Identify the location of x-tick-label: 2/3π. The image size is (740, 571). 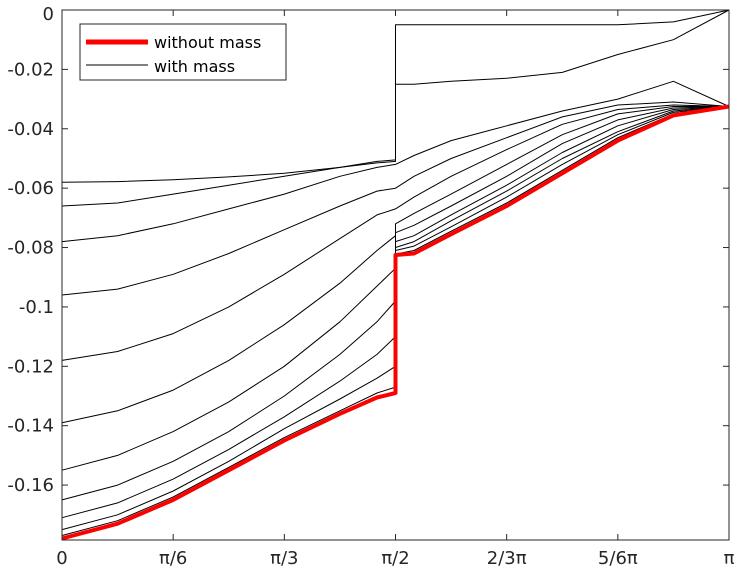
(507, 558).